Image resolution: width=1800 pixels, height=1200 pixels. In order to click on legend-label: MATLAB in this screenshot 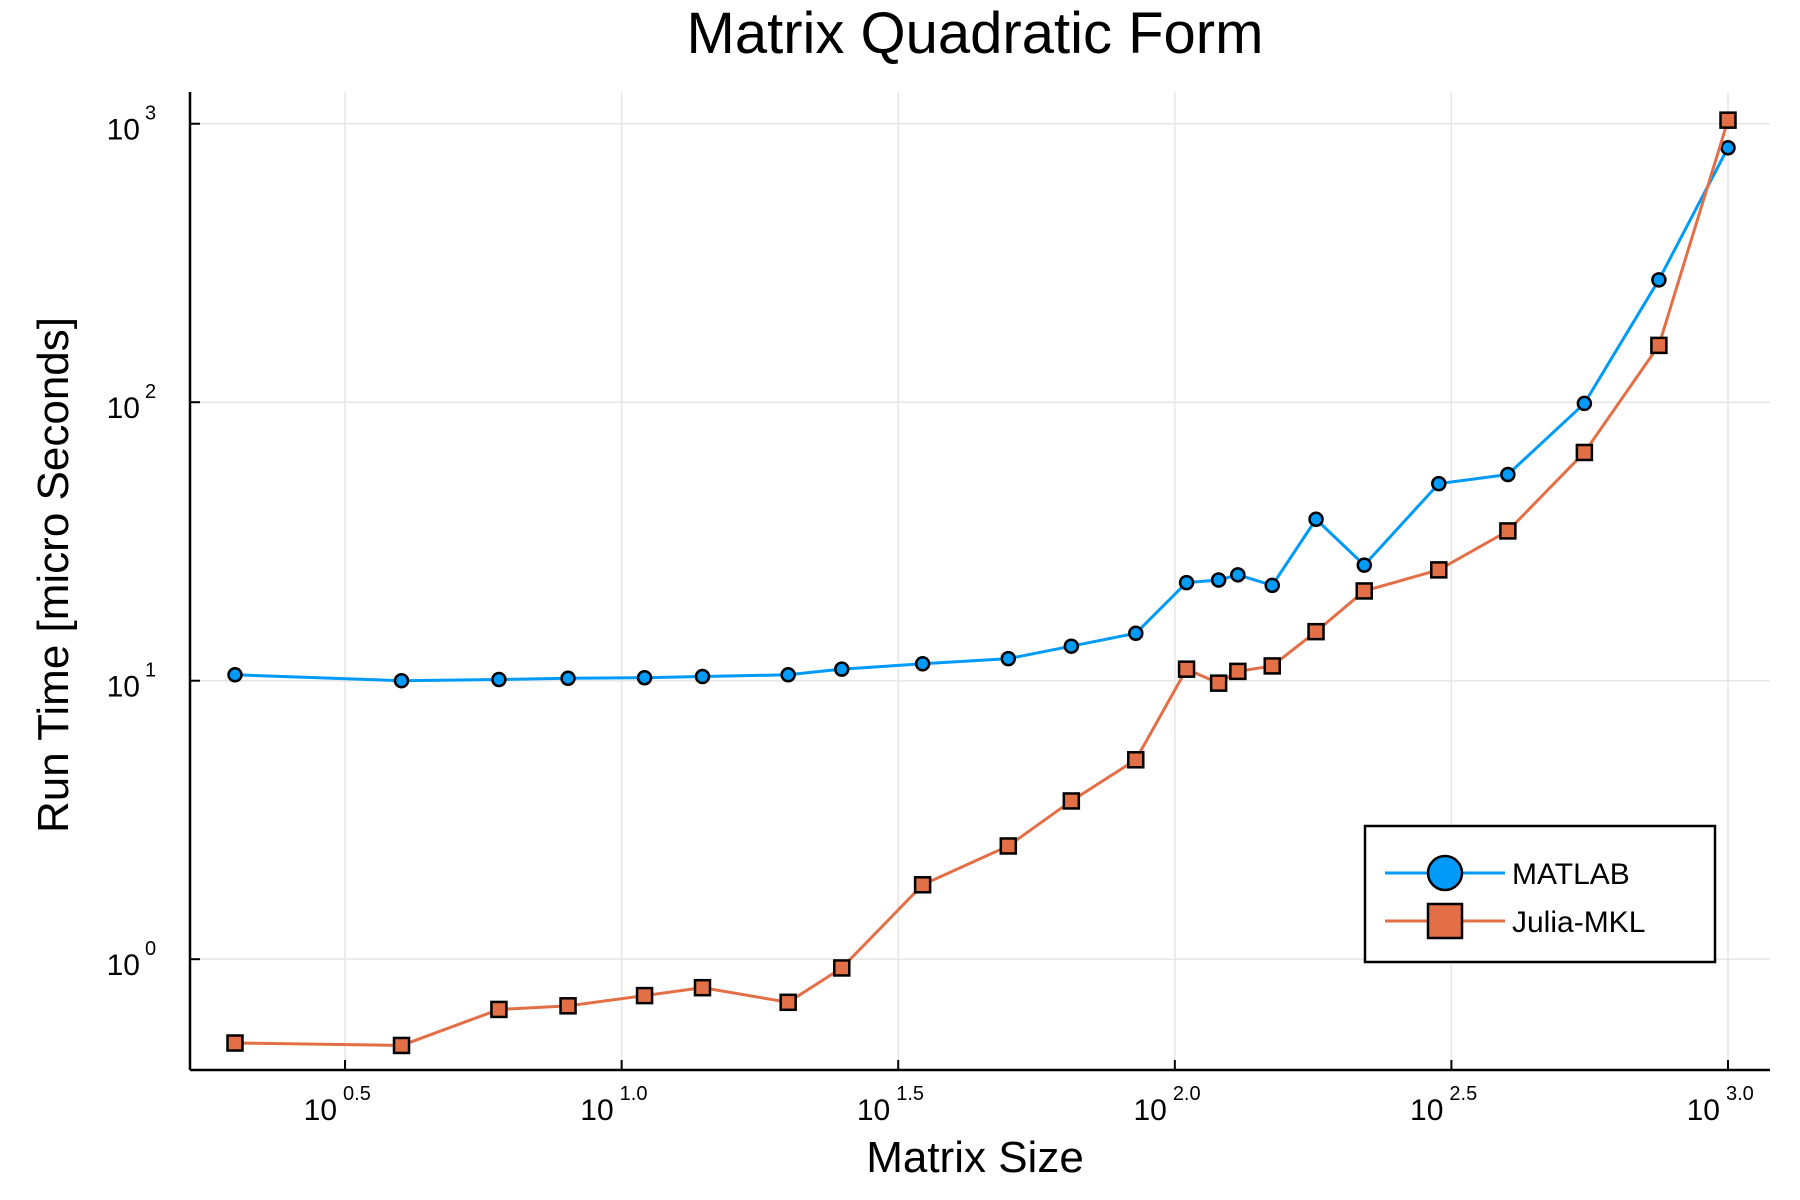, I will do `click(1571, 874)`.